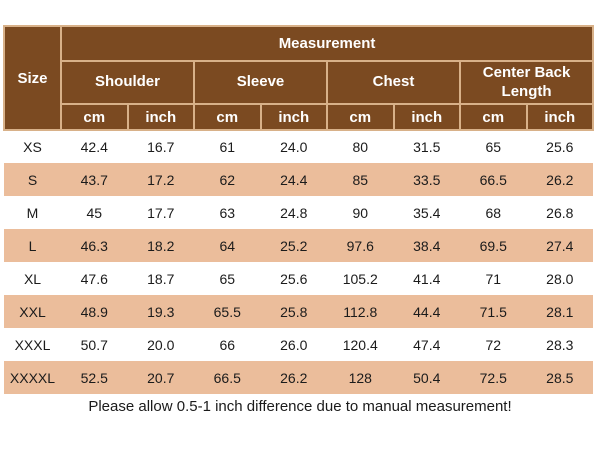  What do you see at coordinates (493, 245) in the screenshot?
I see `value-cell: 69.5` at bounding box center [493, 245].